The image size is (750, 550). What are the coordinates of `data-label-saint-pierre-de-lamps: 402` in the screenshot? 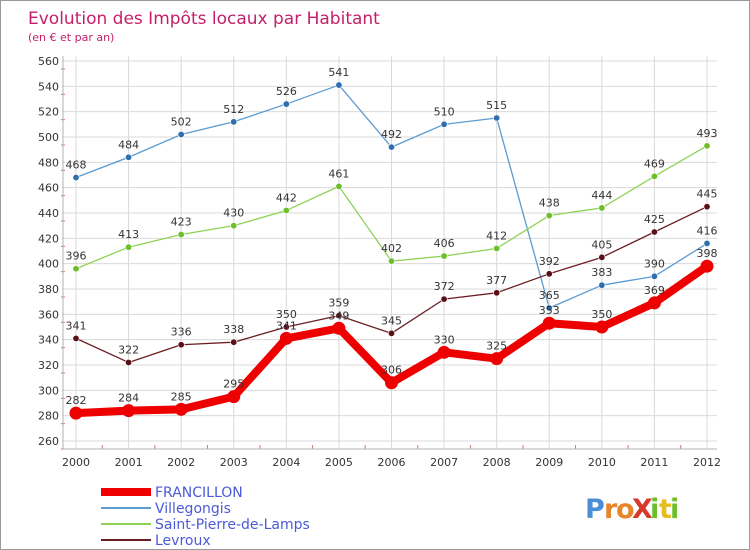 It's located at (391, 248).